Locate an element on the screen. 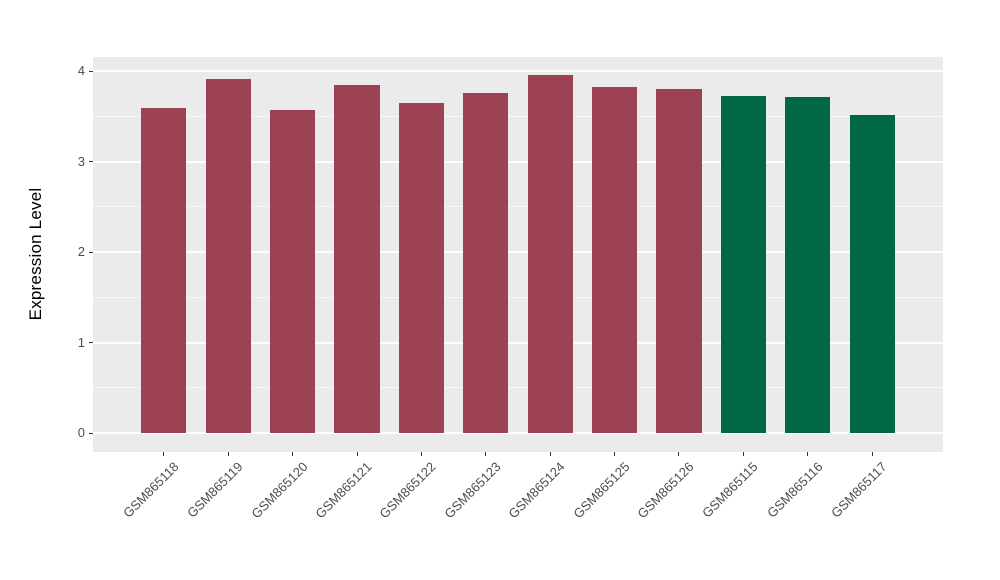 The image size is (1000, 580). x-tick-label: GSM865126 is located at coordinates (665, 490).